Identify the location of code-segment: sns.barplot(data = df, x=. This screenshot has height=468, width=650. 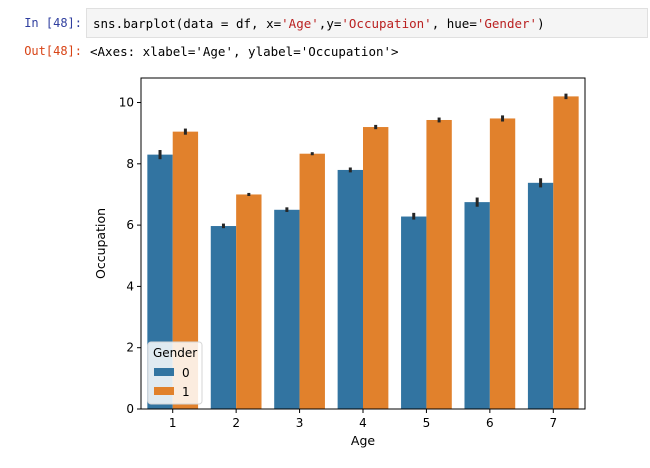
(187, 23).